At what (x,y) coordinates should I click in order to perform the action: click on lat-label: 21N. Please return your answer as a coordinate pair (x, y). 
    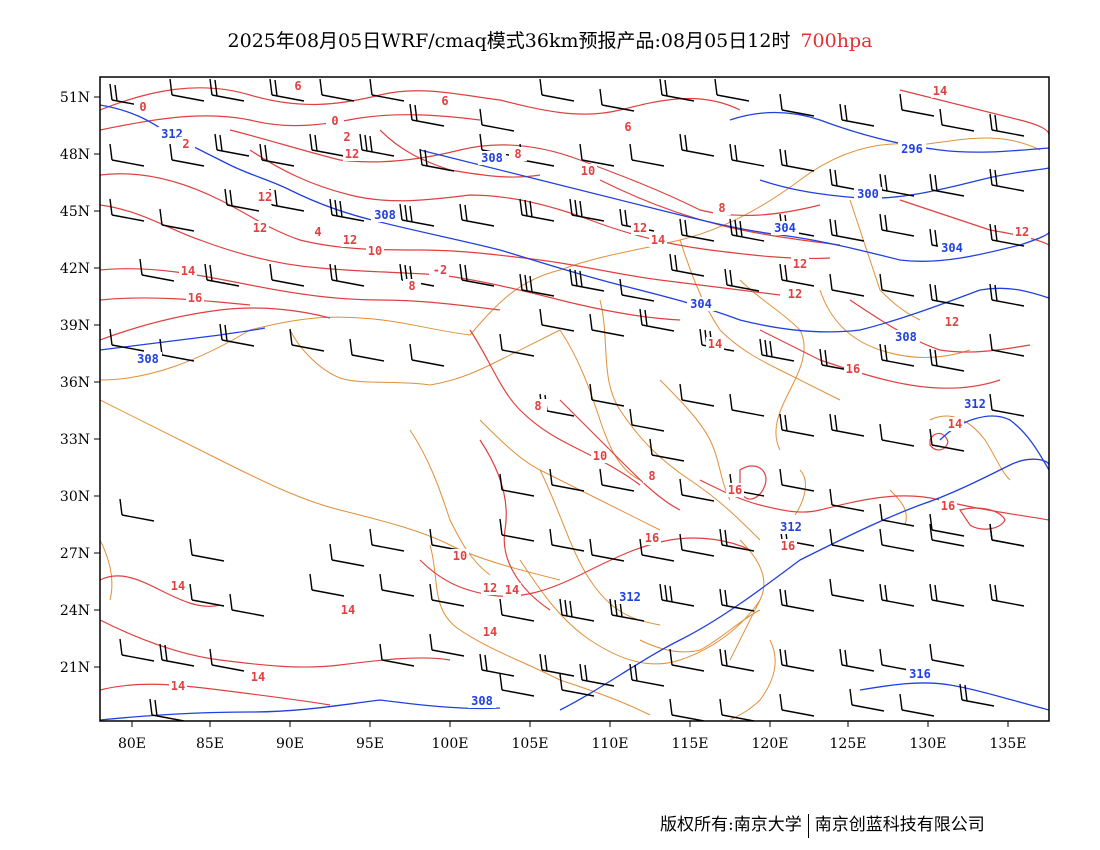
    Looking at the image, I should click on (75, 668).